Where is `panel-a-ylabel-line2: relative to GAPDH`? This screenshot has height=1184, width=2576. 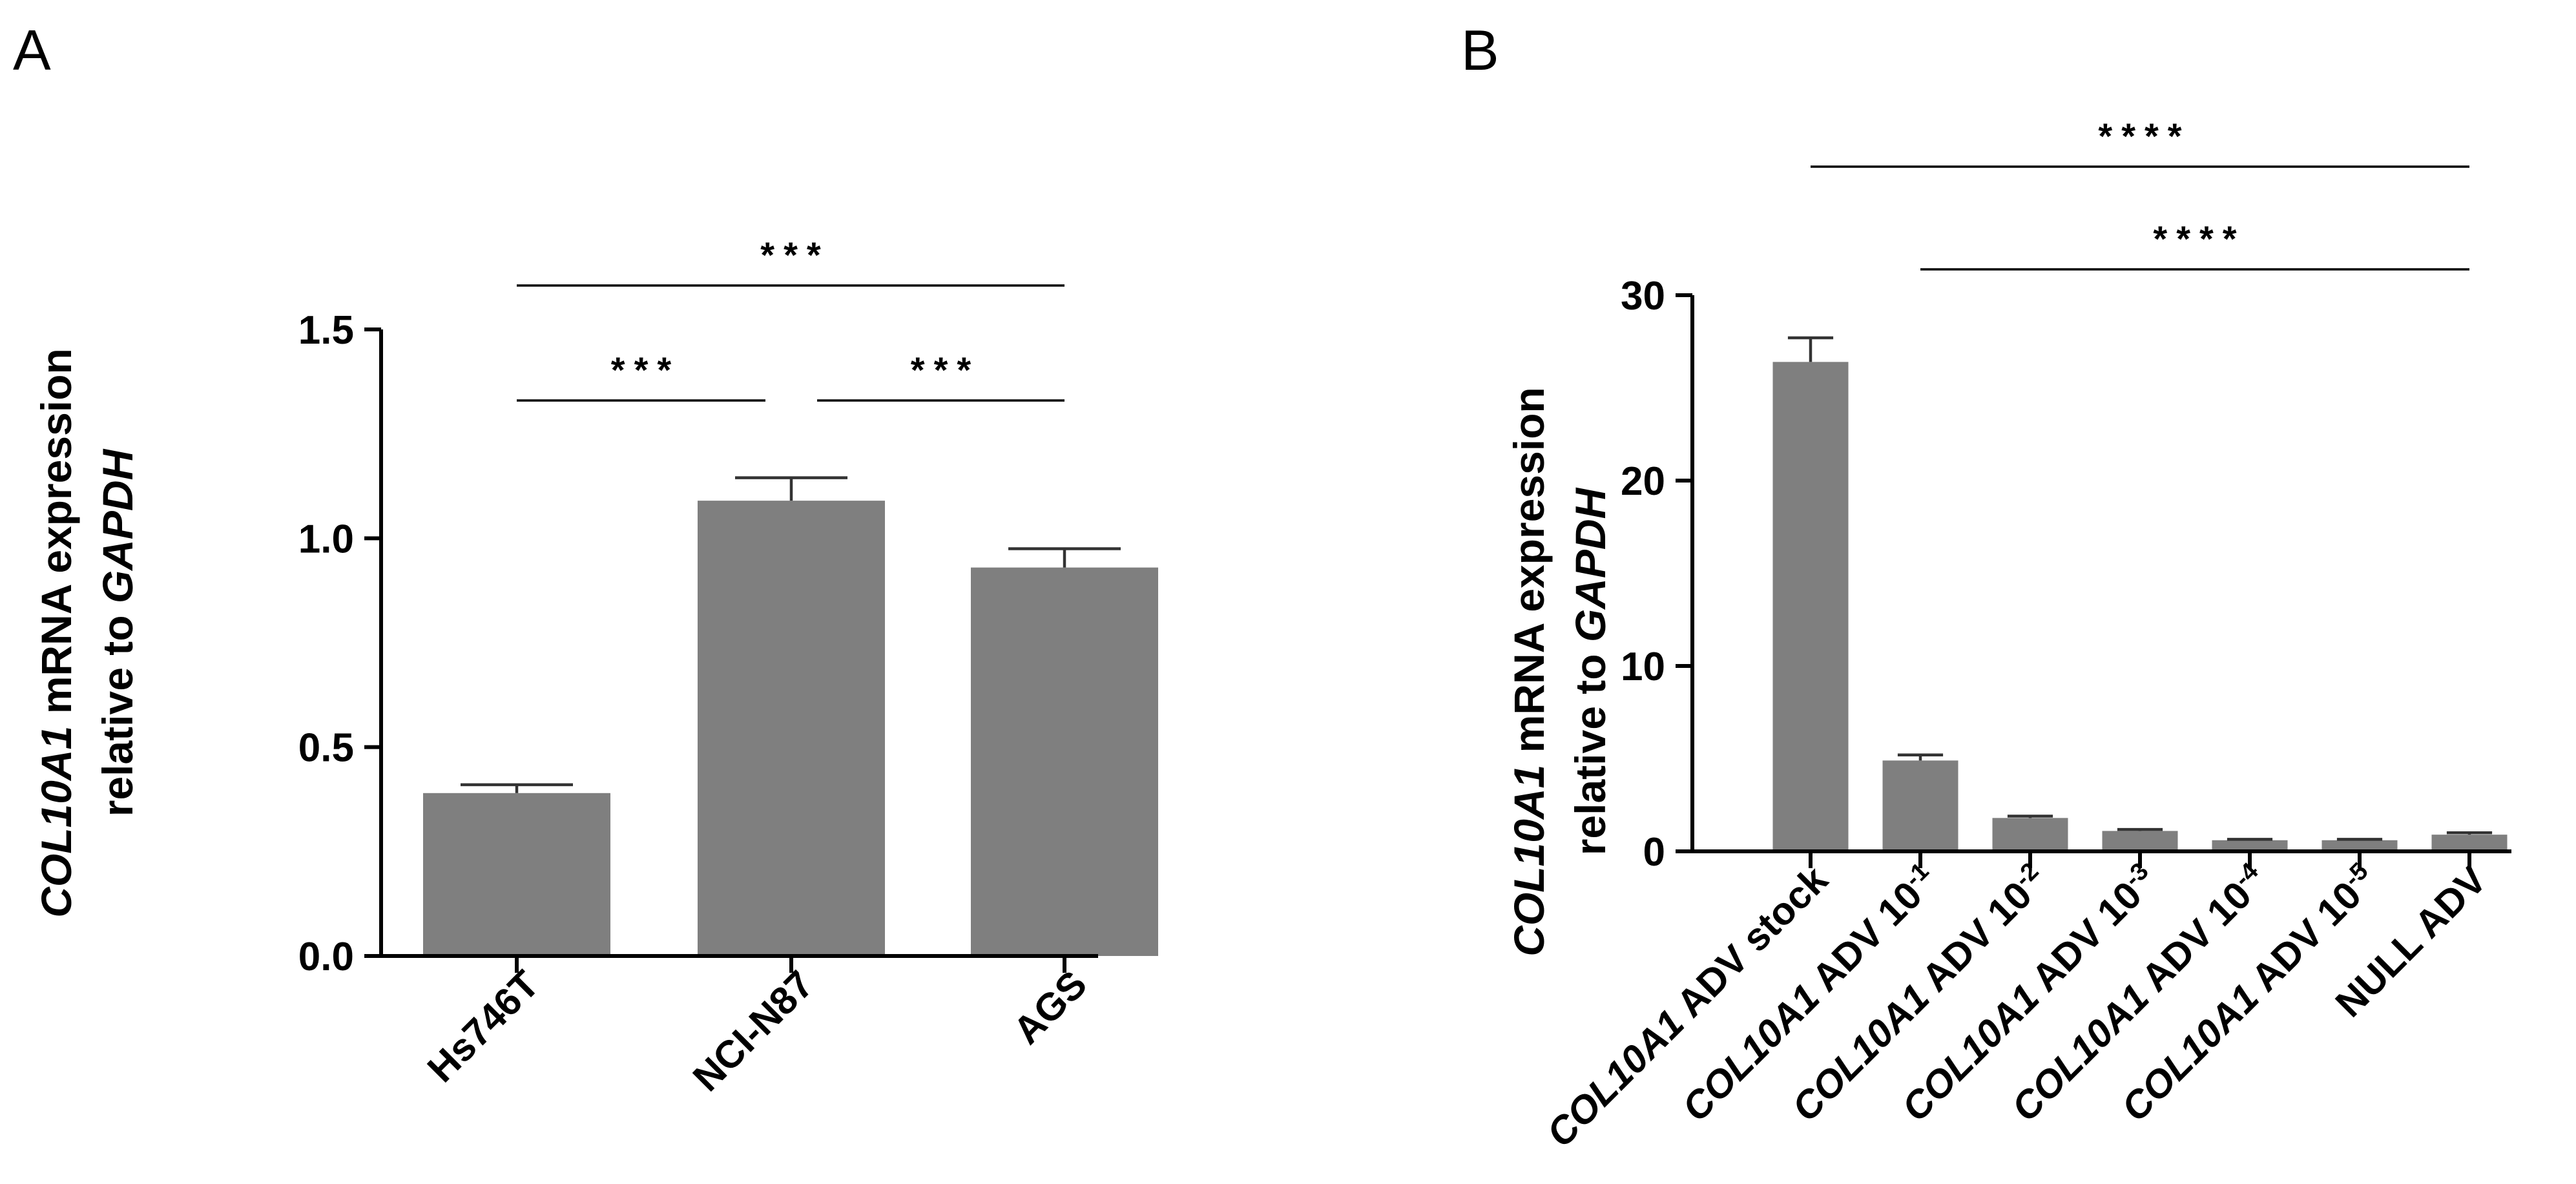 panel-a-ylabel-line2: relative to GAPDH is located at coordinates (117, 632).